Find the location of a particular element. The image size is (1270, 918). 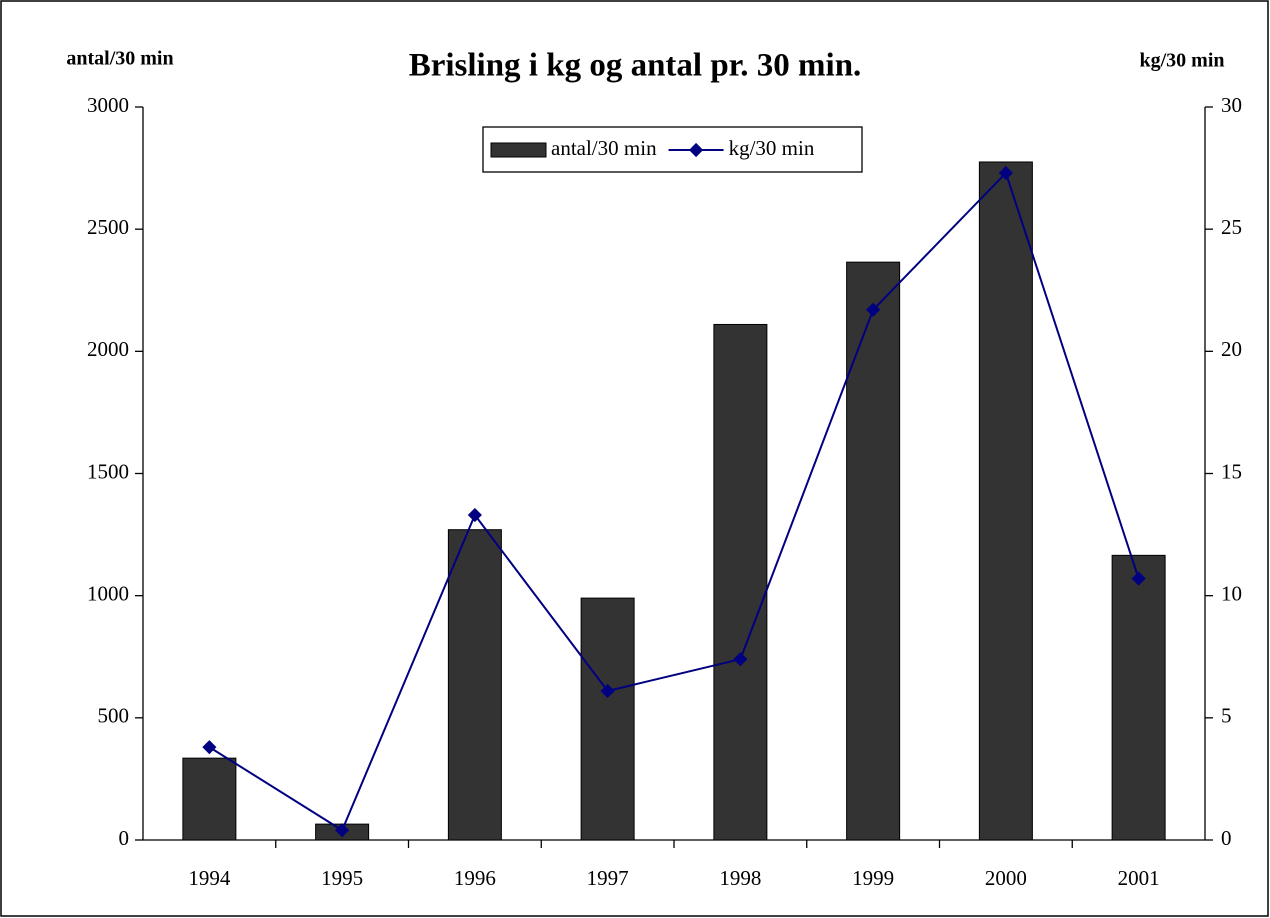

x-tick-label: 1994 is located at coordinates (209, 878).